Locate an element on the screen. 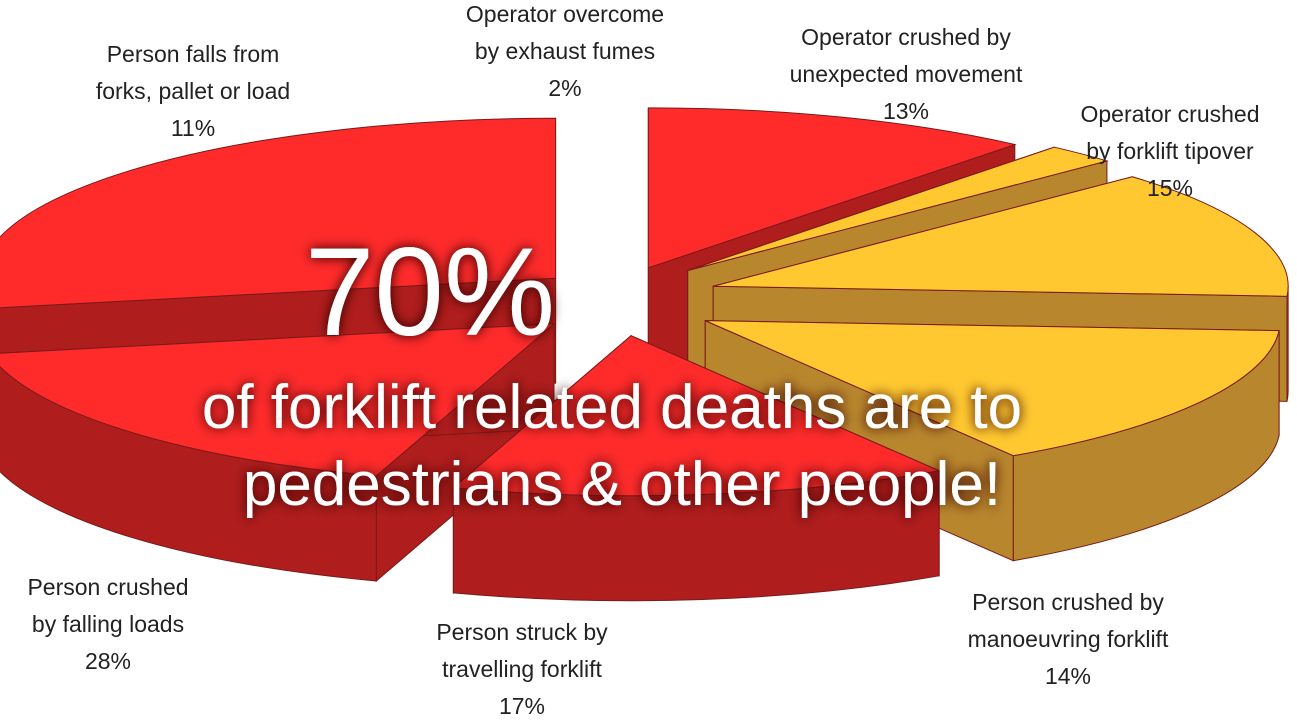 This screenshot has height=725, width=1297. slice-value-label: 11% is located at coordinates (193, 128).